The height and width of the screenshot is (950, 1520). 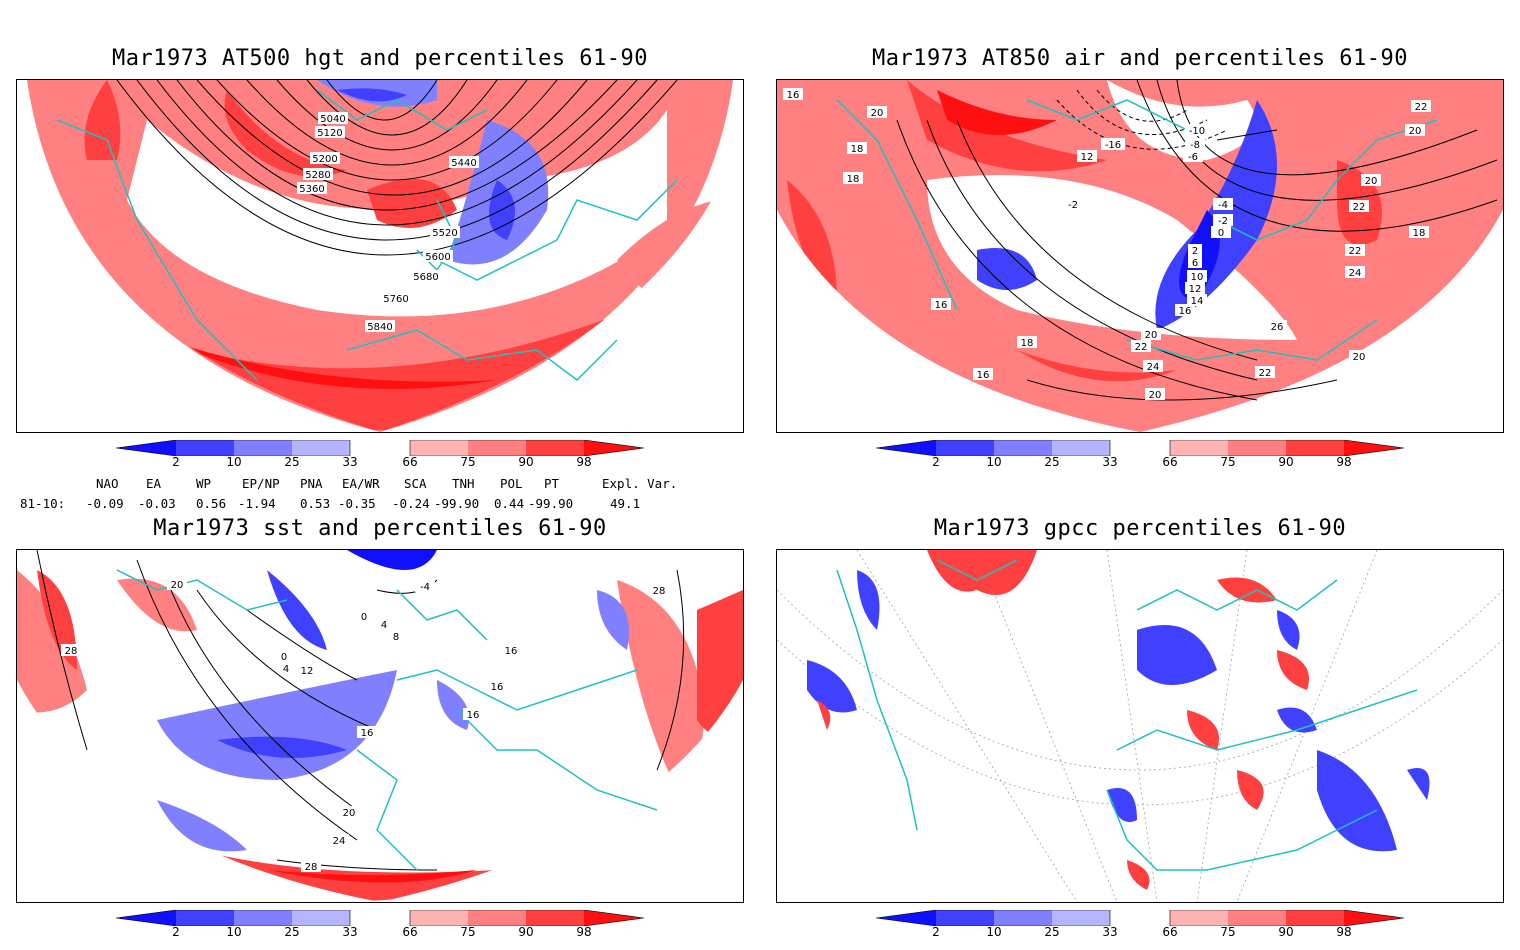 What do you see at coordinates (511, 483) in the screenshot?
I see `table-header: POL` at bounding box center [511, 483].